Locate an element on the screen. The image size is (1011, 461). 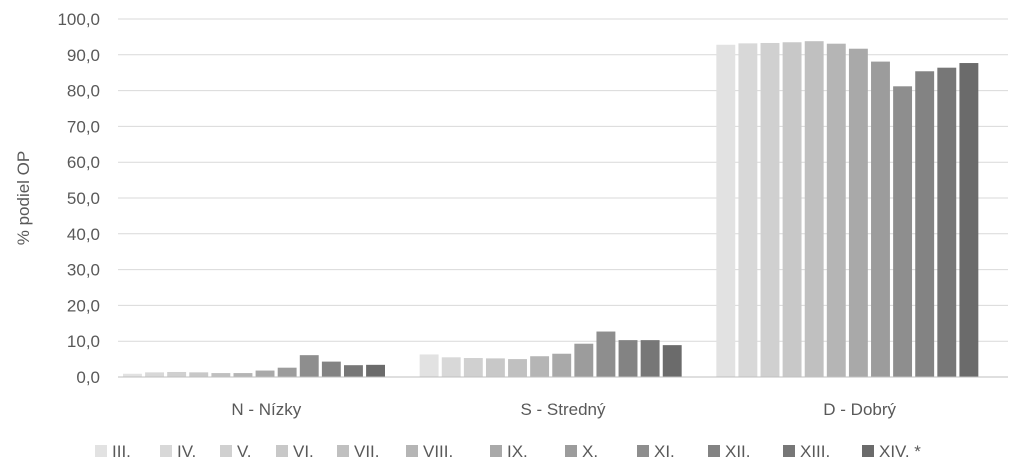
legend-label: XIII. is located at coordinates (815, 451).